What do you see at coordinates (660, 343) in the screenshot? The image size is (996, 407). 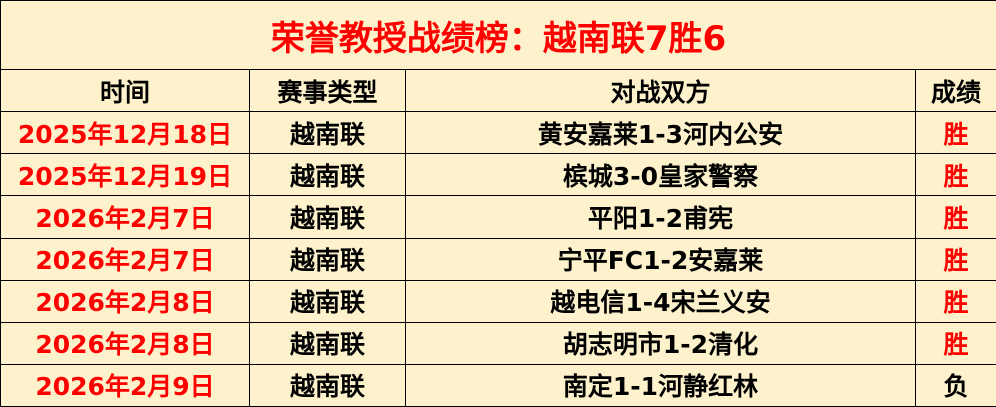 I see `match-cell: 胡志明市1-2清化` at bounding box center [660, 343].